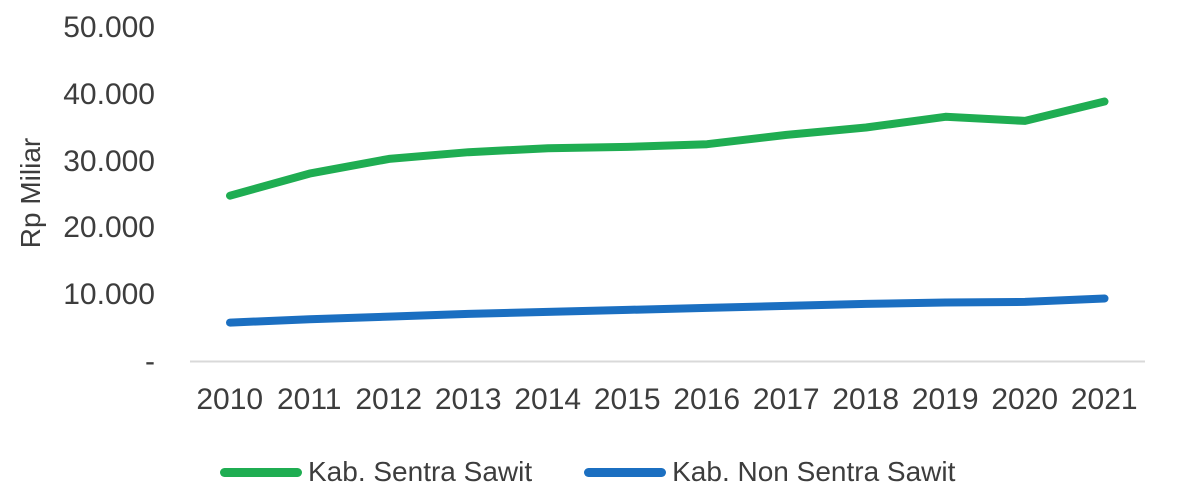  What do you see at coordinates (230, 399) in the screenshot?
I see `x-tick-label: 2010` at bounding box center [230, 399].